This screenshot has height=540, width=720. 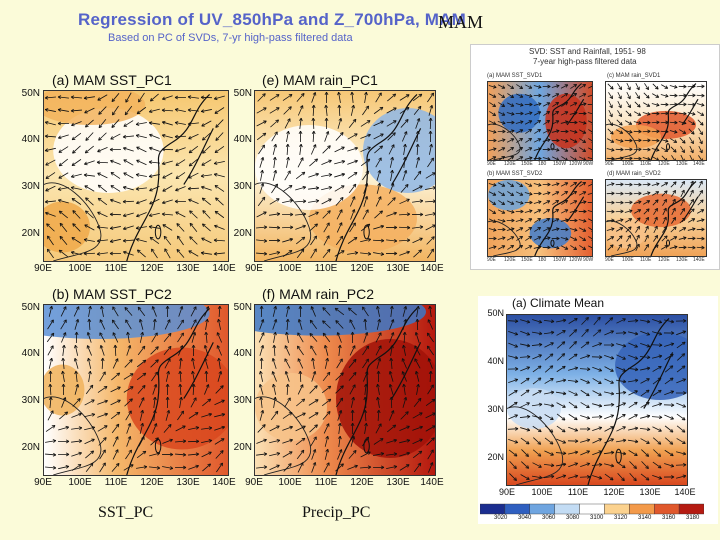 I want to click on panel-b-lat-30: 30N, so click(x=30, y=400).